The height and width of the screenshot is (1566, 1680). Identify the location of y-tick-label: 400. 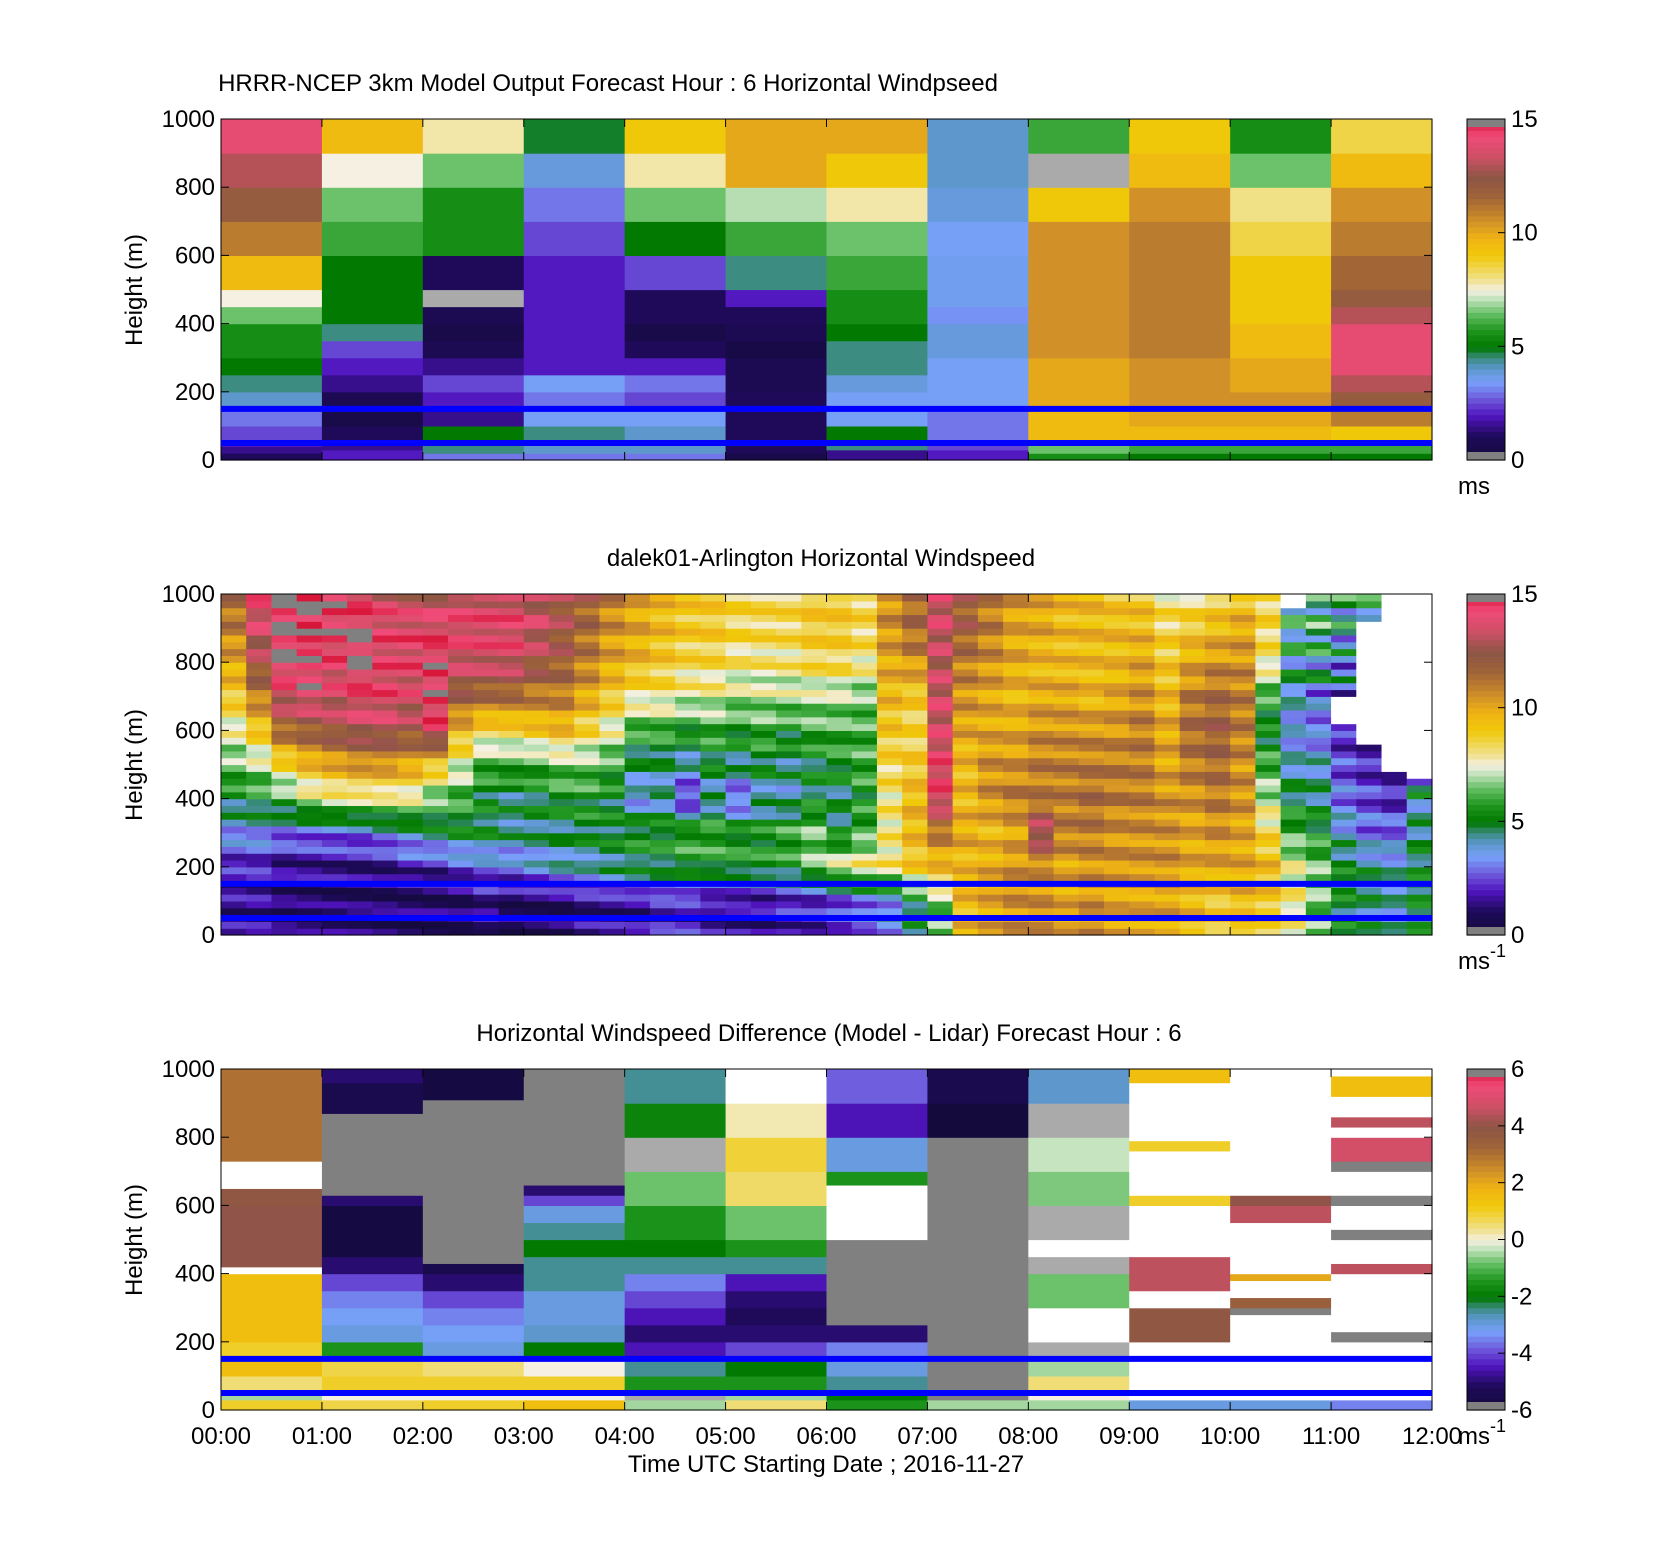
(195, 799).